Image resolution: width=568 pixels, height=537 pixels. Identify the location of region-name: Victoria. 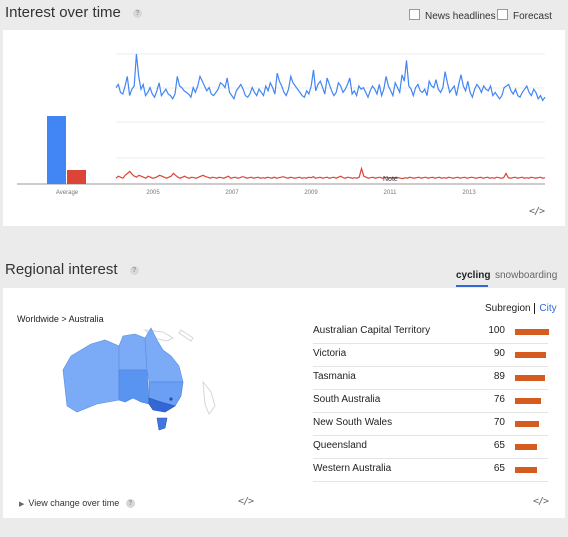
(330, 353).